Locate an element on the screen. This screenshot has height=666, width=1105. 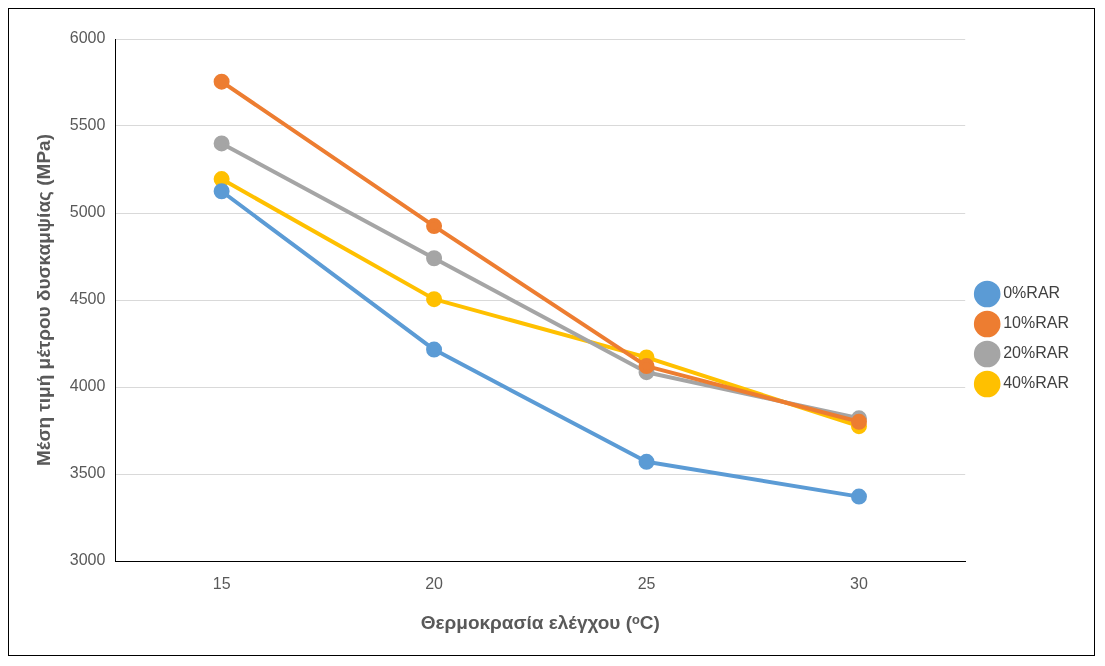
x-tick-label: 30 is located at coordinates (859, 584).